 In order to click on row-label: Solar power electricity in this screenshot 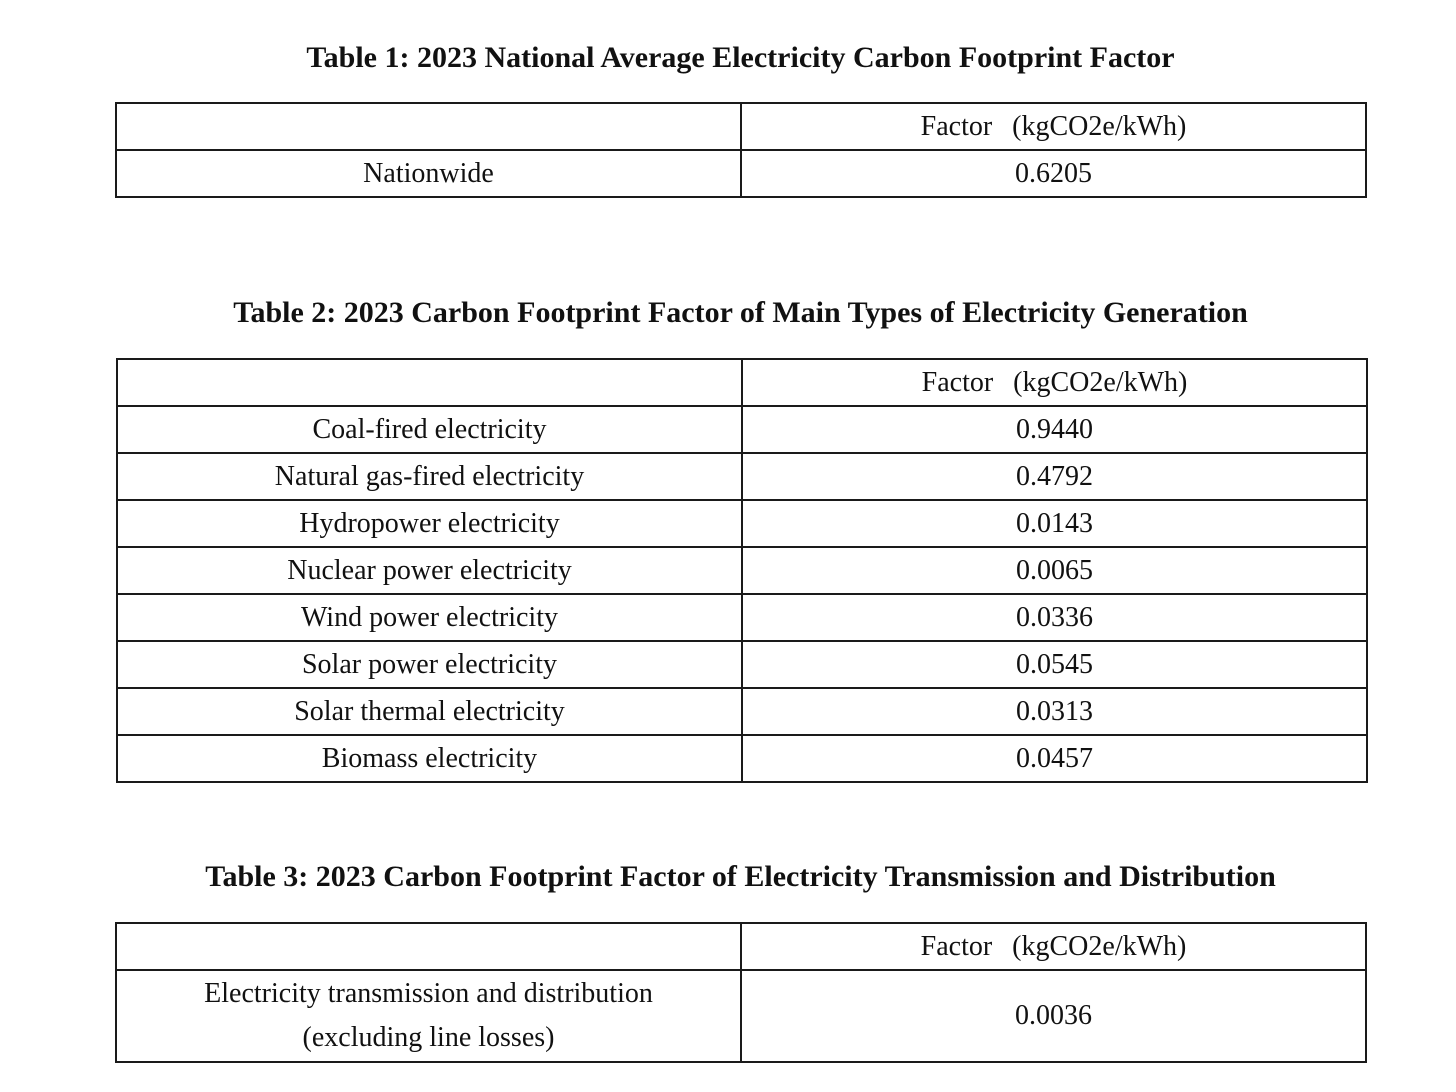, I will do `click(429, 664)`.